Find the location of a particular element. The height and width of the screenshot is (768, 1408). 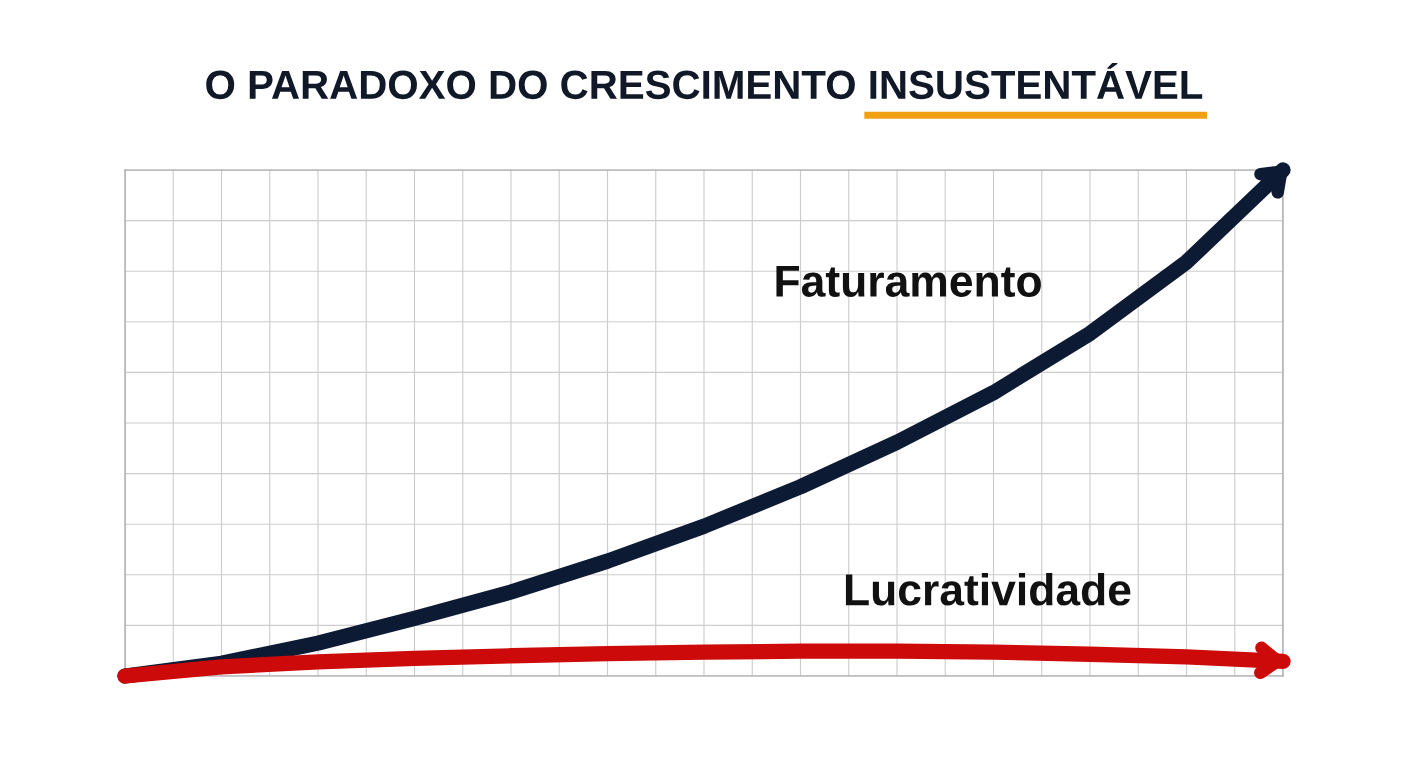

chart-title: O PARADOXO DO CRESCIMENTO INSUSTENTÁVEL is located at coordinates (704, 81).